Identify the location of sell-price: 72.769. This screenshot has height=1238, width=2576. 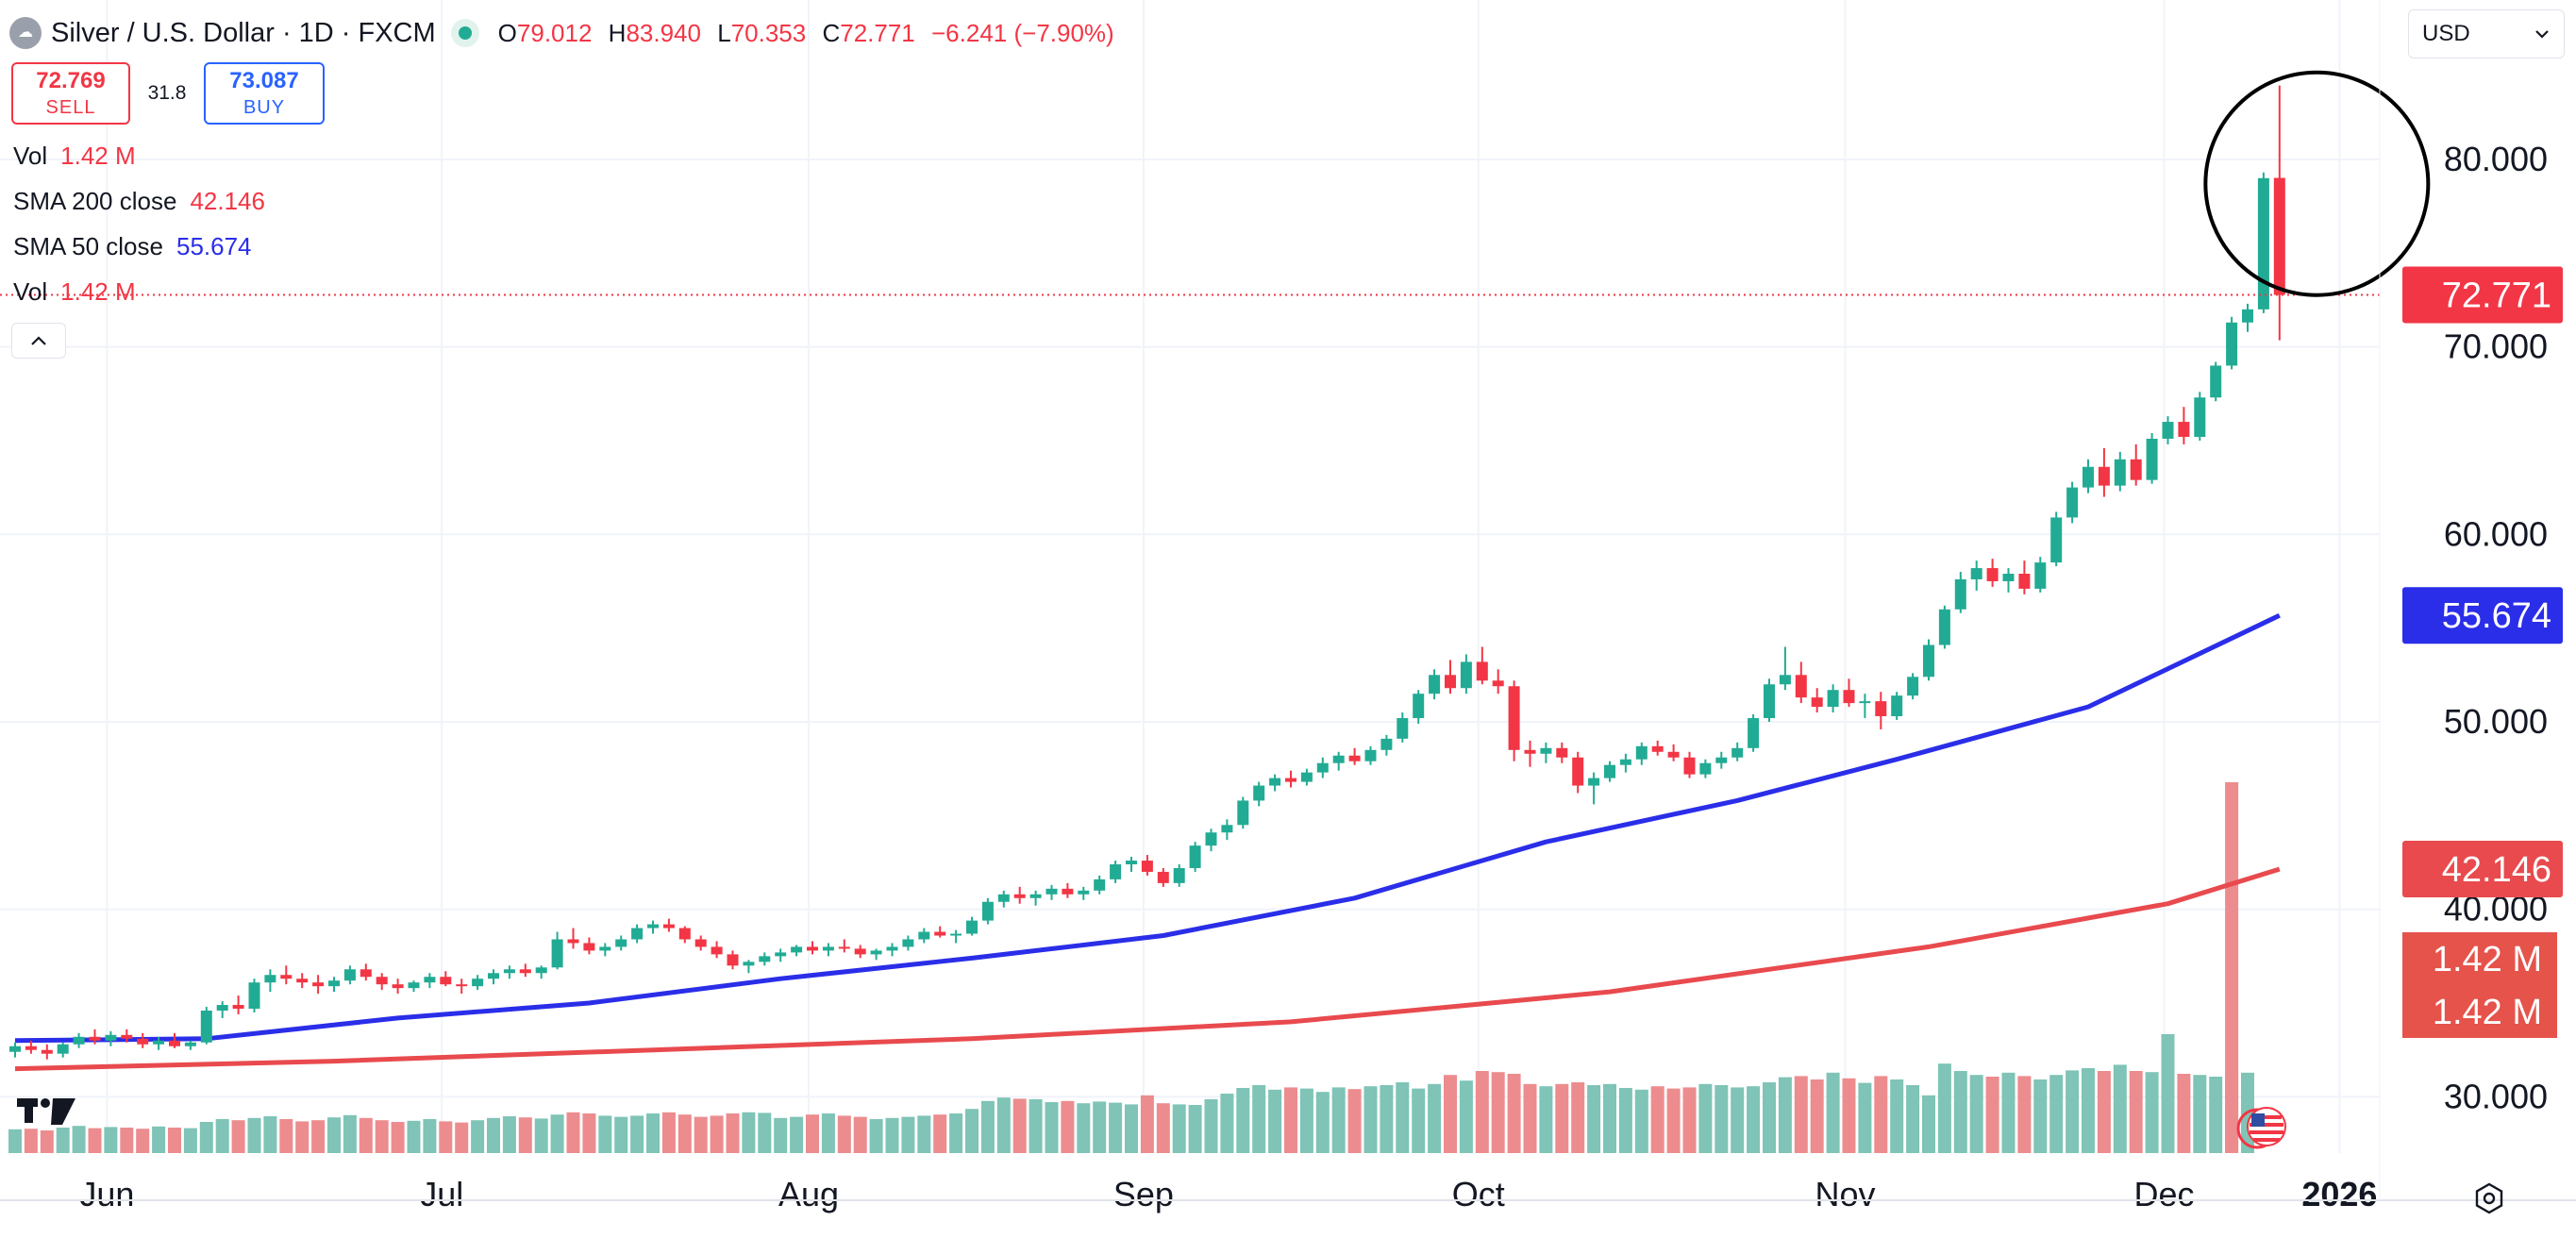
(71, 80).